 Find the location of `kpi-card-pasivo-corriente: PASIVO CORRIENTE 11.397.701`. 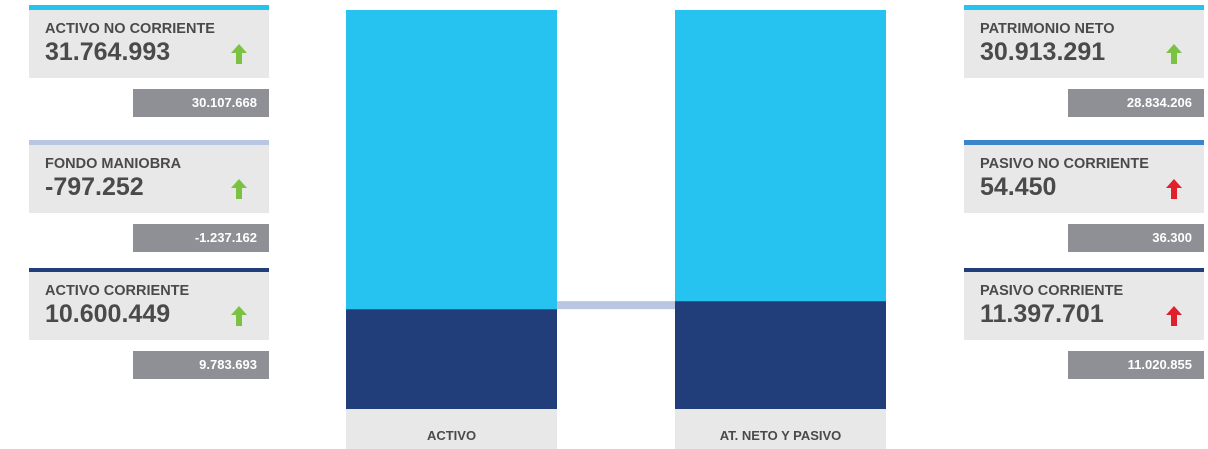

kpi-card-pasivo-corriente: PASIVO CORRIENTE 11.397.701 is located at coordinates (1084, 306).